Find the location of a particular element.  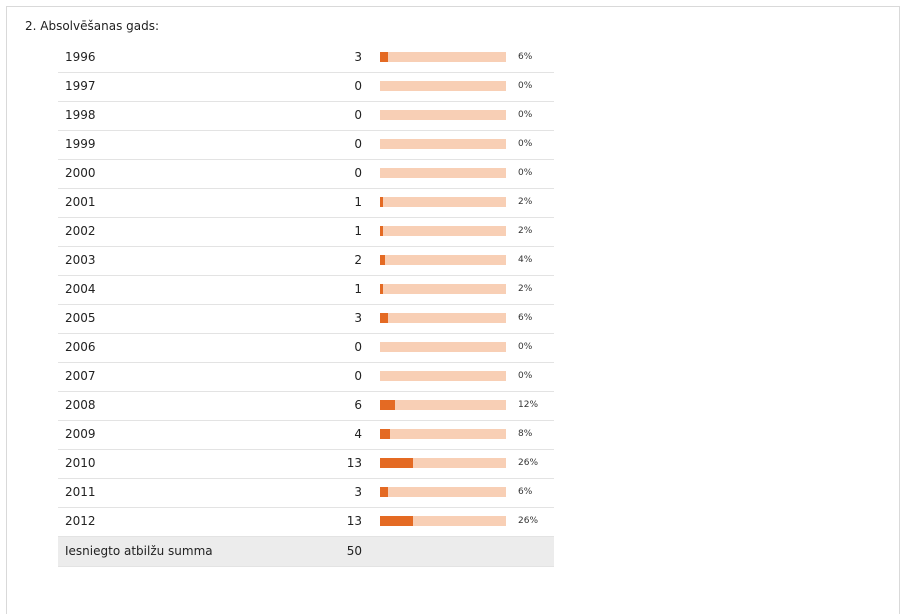

answer-row: 2003 2 4% is located at coordinates (306, 261).